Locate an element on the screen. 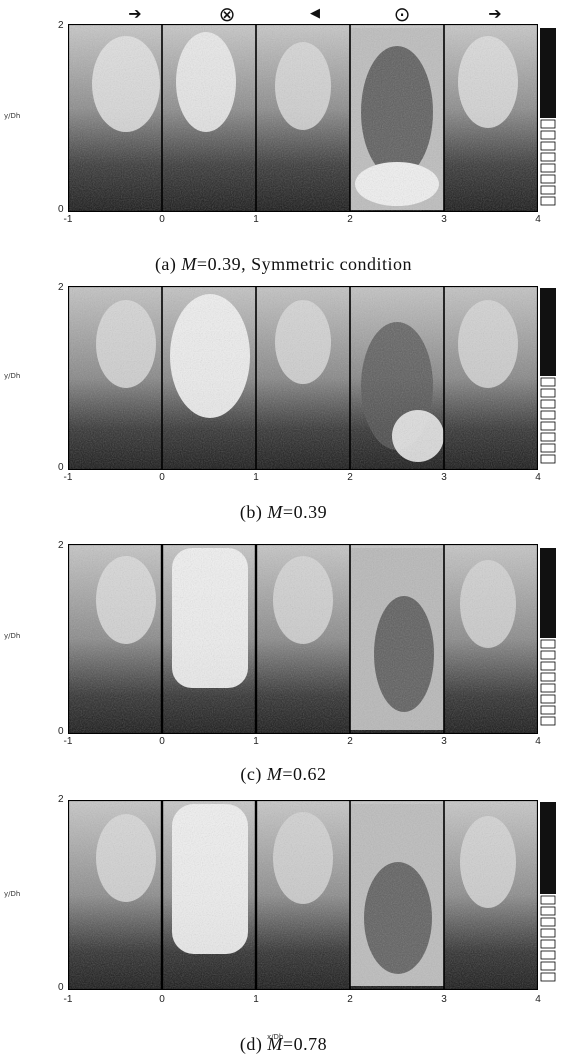 This screenshot has height=1060, width=567. figure-caption-c: (c) M=0.62 is located at coordinates (283, 774).